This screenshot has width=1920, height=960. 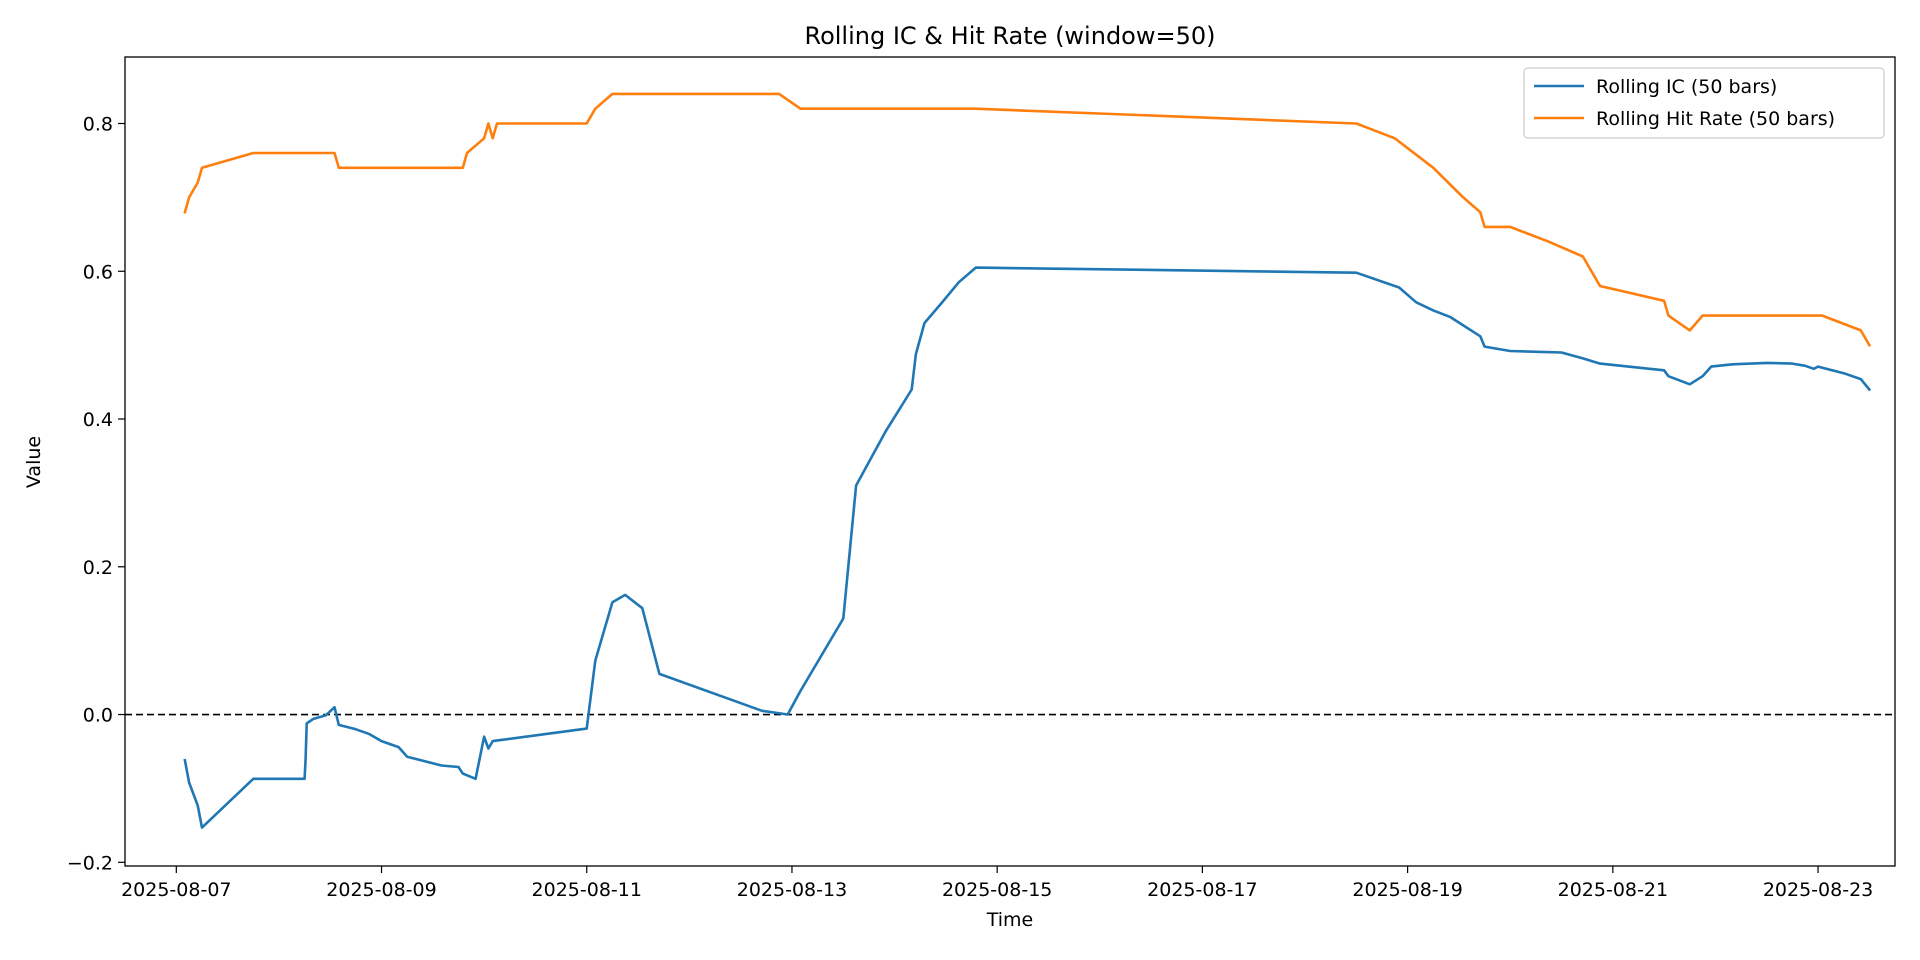 What do you see at coordinates (1407, 890) in the screenshot?
I see `x-tick-label: 2025-08-19` at bounding box center [1407, 890].